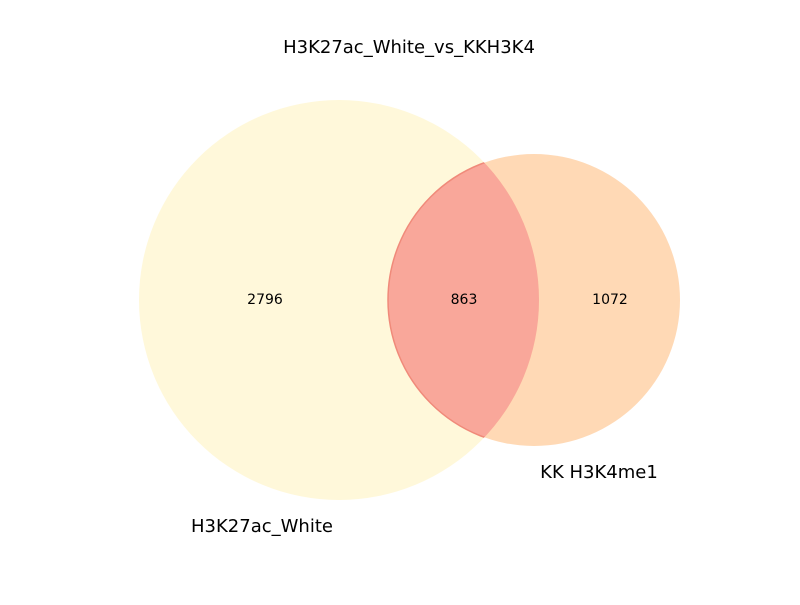 The width and height of the screenshot is (800, 605). I want to click on set-a-only-count: 2796, so click(265, 300).